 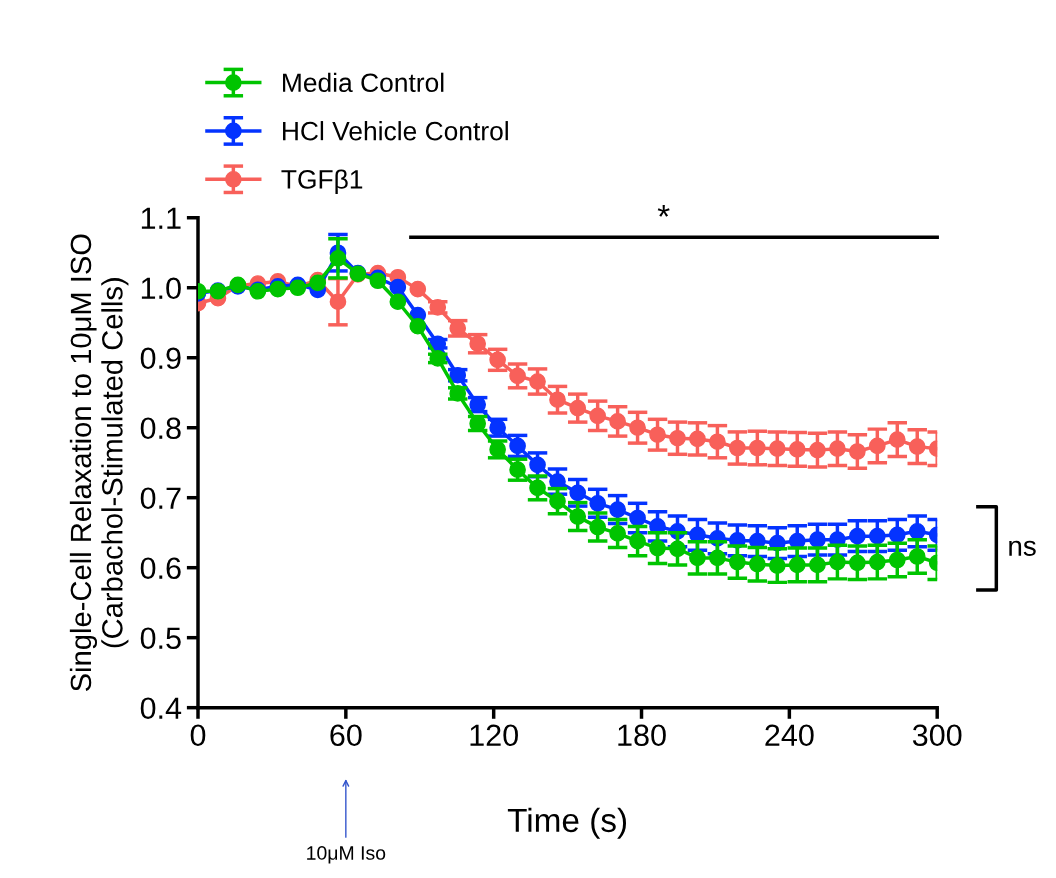 What do you see at coordinates (160, 498) in the screenshot?
I see `y-tick-label: 0.7` at bounding box center [160, 498].